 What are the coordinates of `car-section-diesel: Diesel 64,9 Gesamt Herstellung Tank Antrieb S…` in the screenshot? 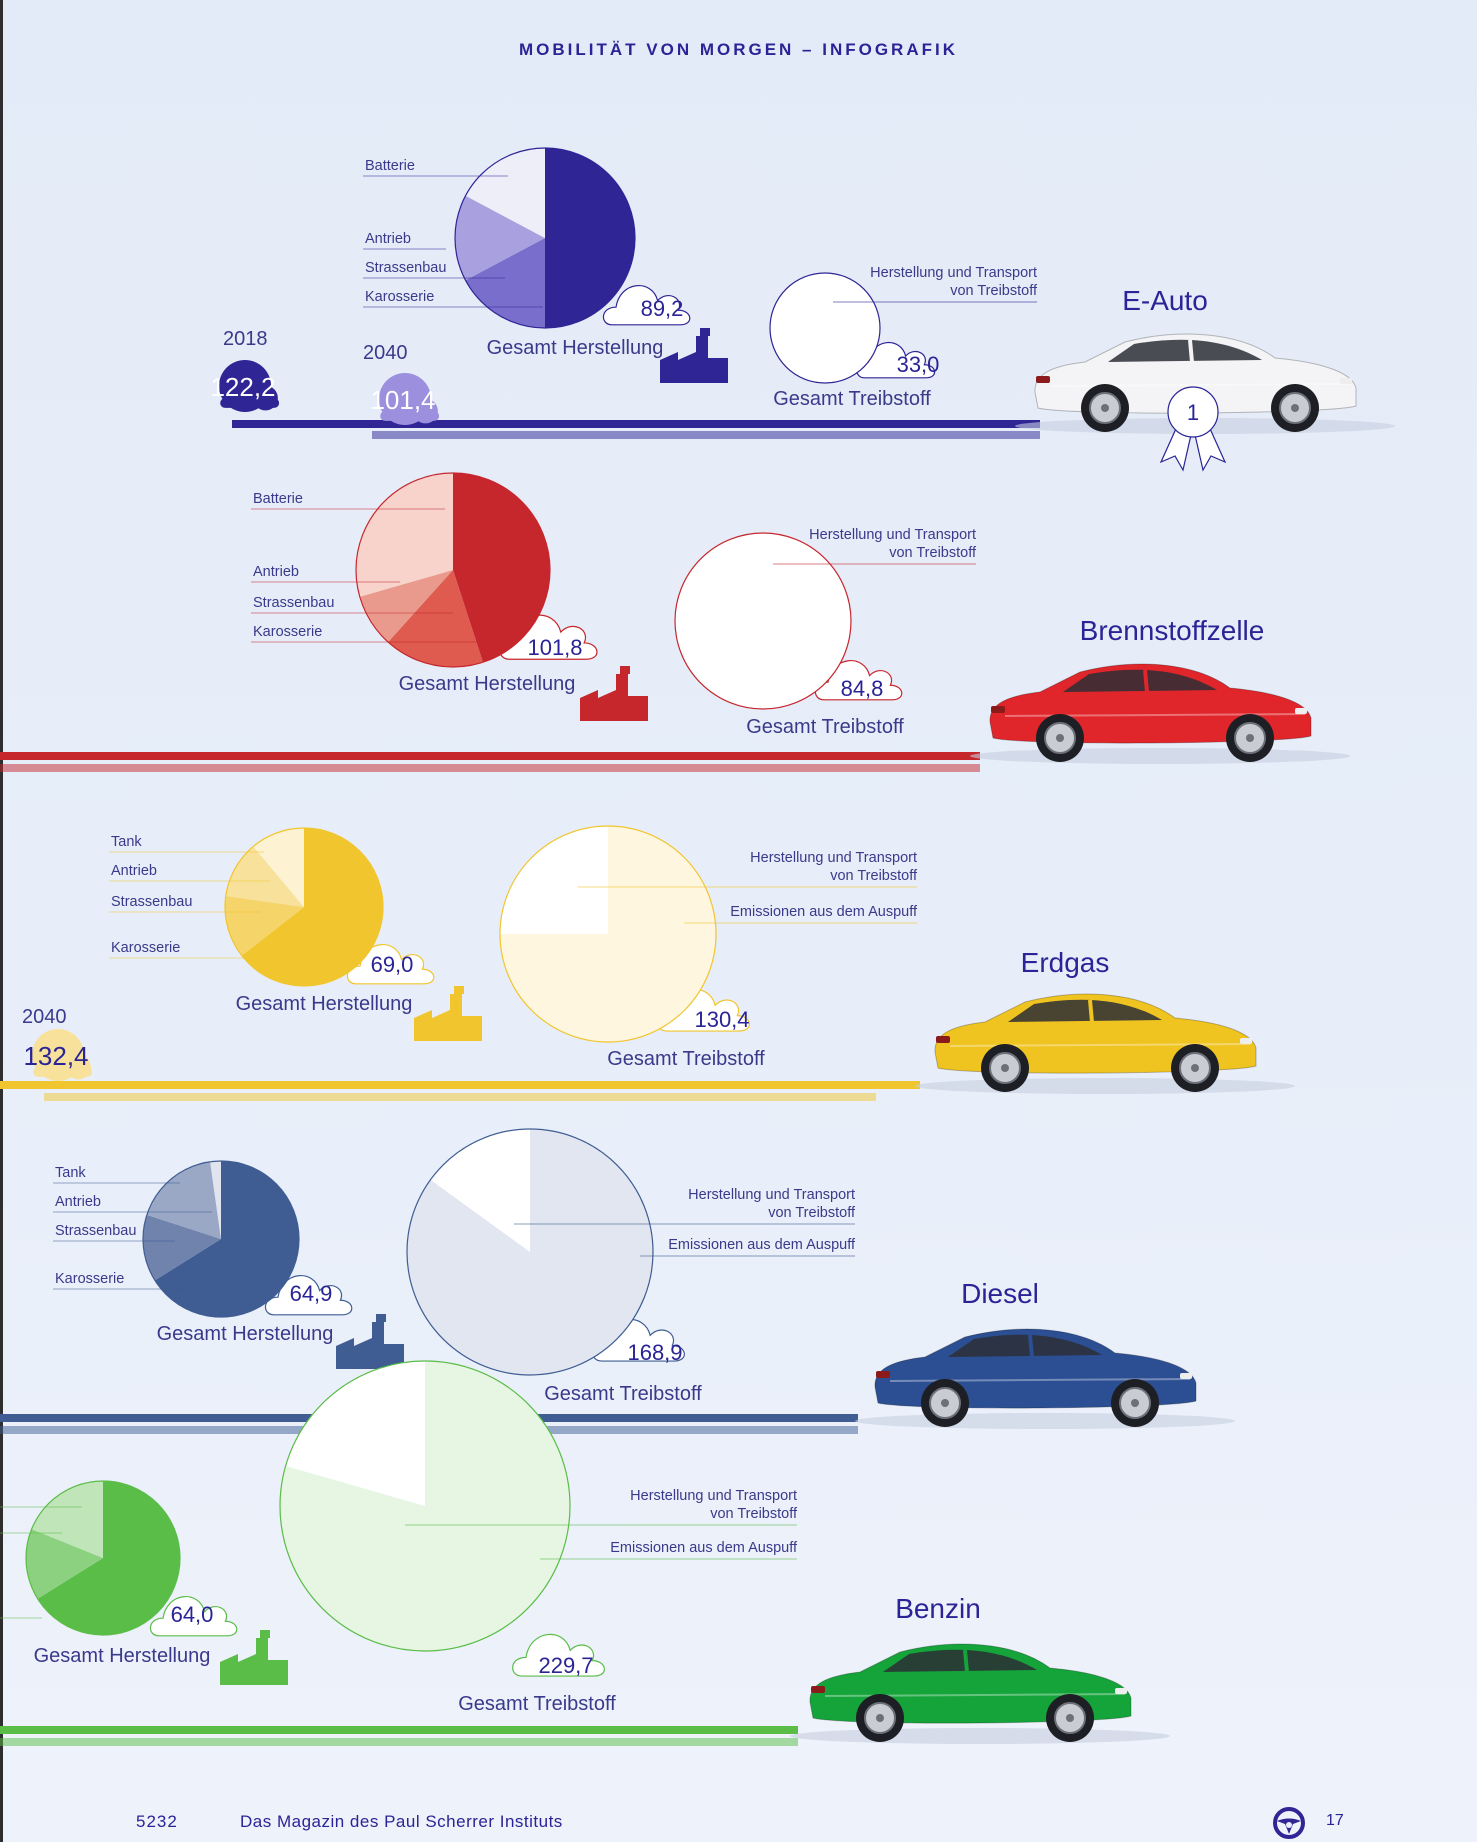 It's located at (617, 1281).